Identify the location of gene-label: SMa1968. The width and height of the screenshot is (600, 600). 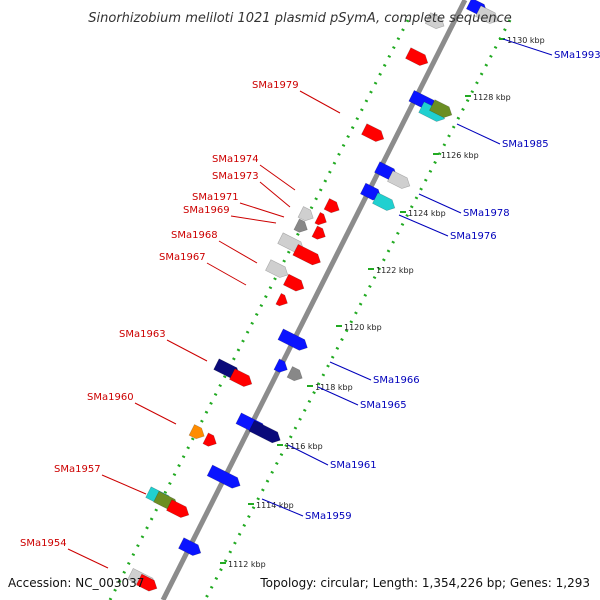
(194, 235).